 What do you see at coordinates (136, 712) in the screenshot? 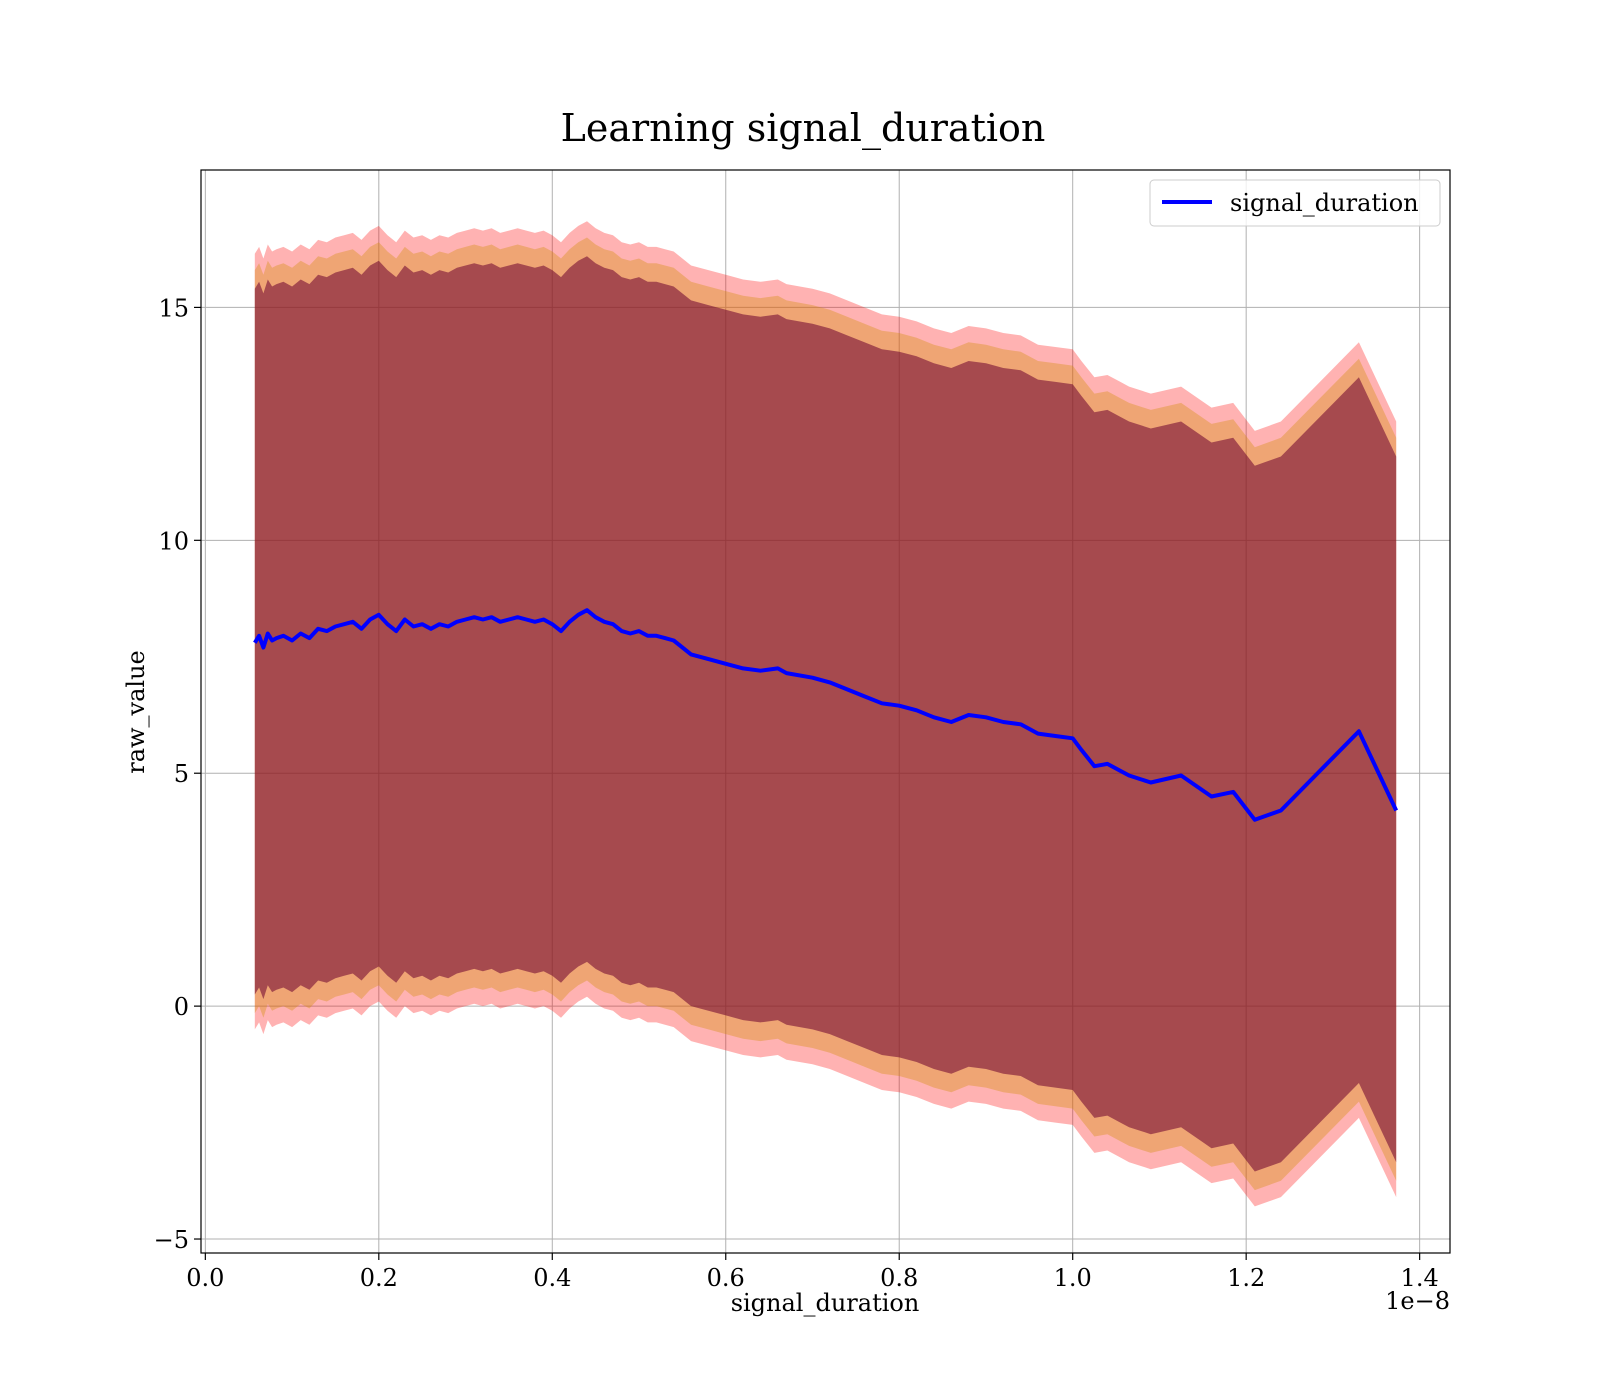
I see `y-axis-label: raw_value` at bounding box center [136, 712].